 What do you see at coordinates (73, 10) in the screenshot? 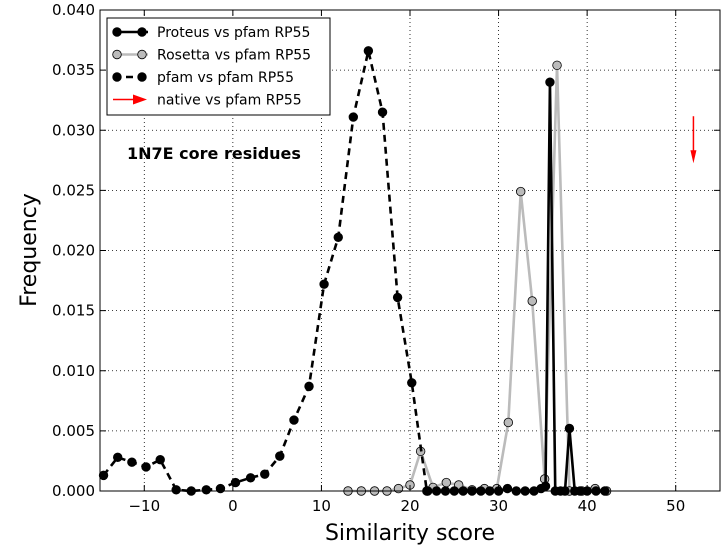
I see `y-tick-label: 0.040` at bounding box center [73, 10].